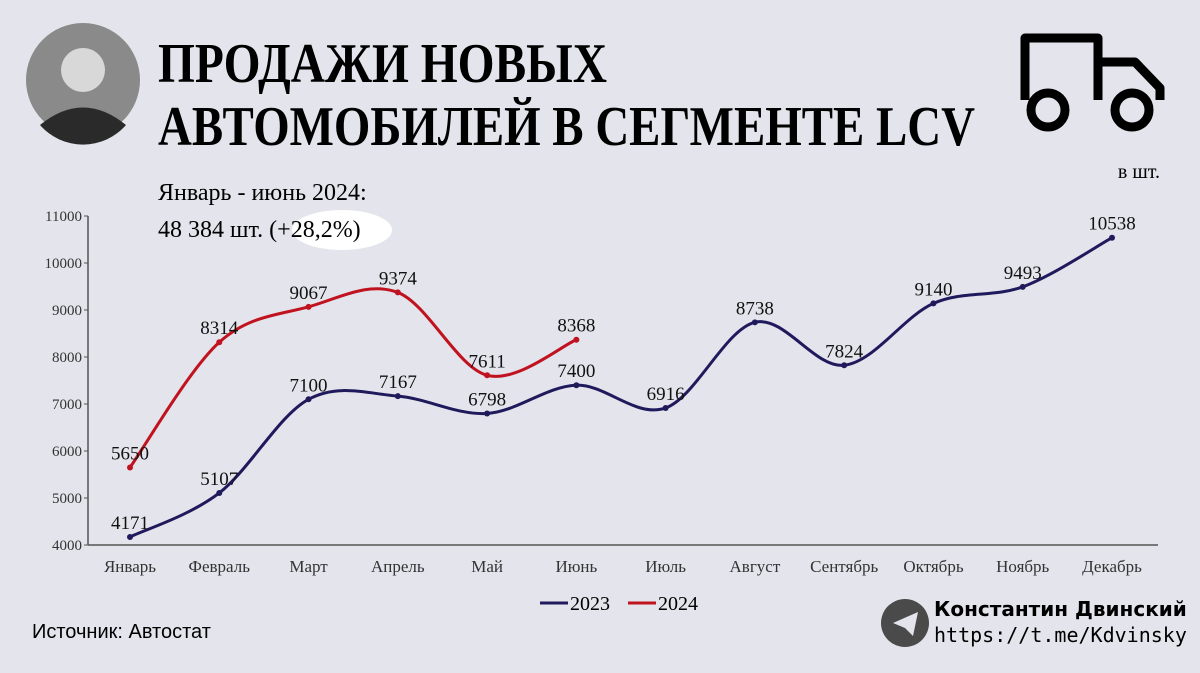 This screenshot has width=1200, height=673. I want to click on x-tick-label: Ноябрь, so click(1022, 566).